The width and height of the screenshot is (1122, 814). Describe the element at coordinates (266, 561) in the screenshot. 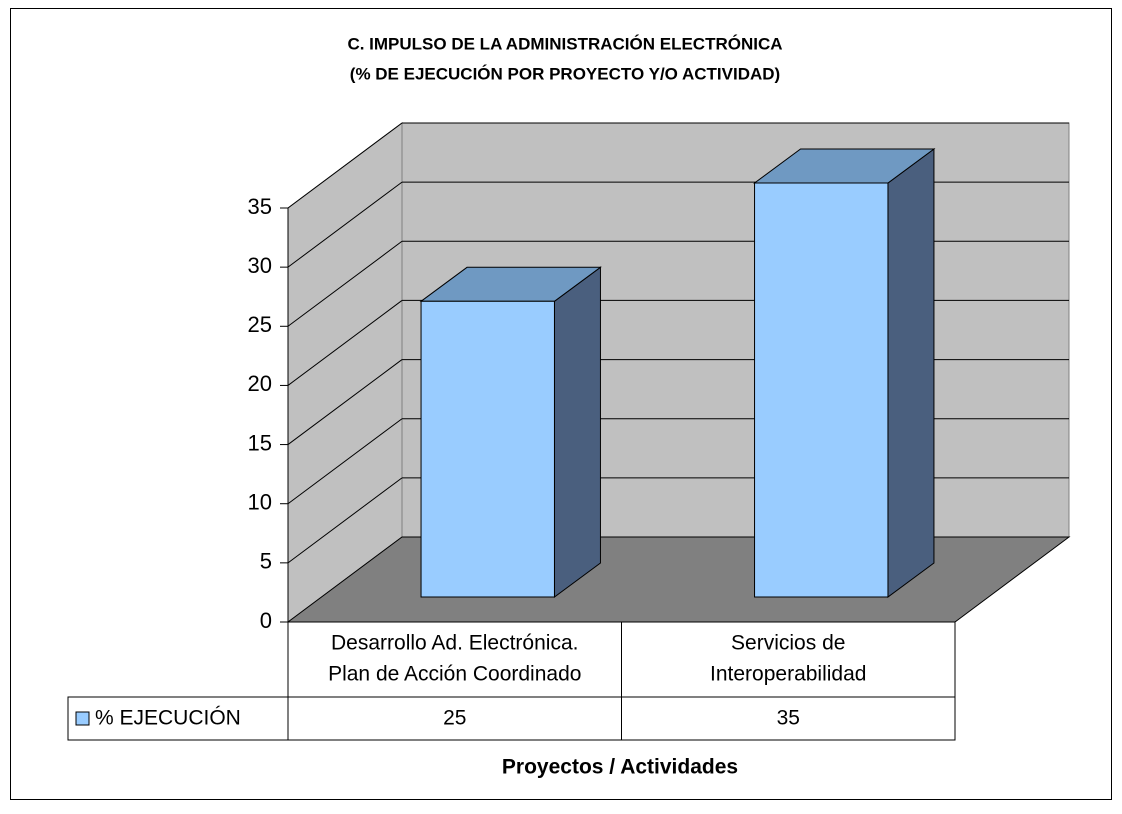

I see `y-tick-label: 5` at that location.